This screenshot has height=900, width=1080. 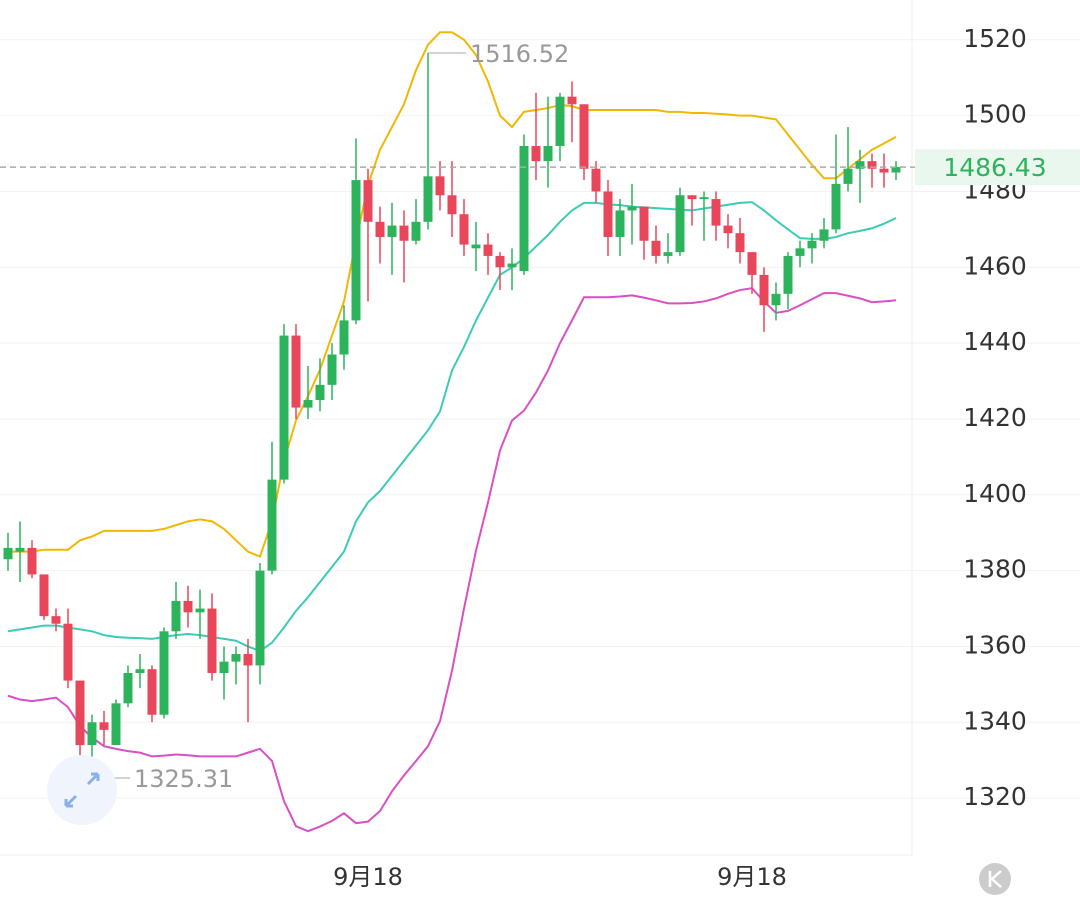 What do you see at coordinates (995, 417) in the screenshot?
I see `y-tick-label: 1420` at bounding box center [995, 417].